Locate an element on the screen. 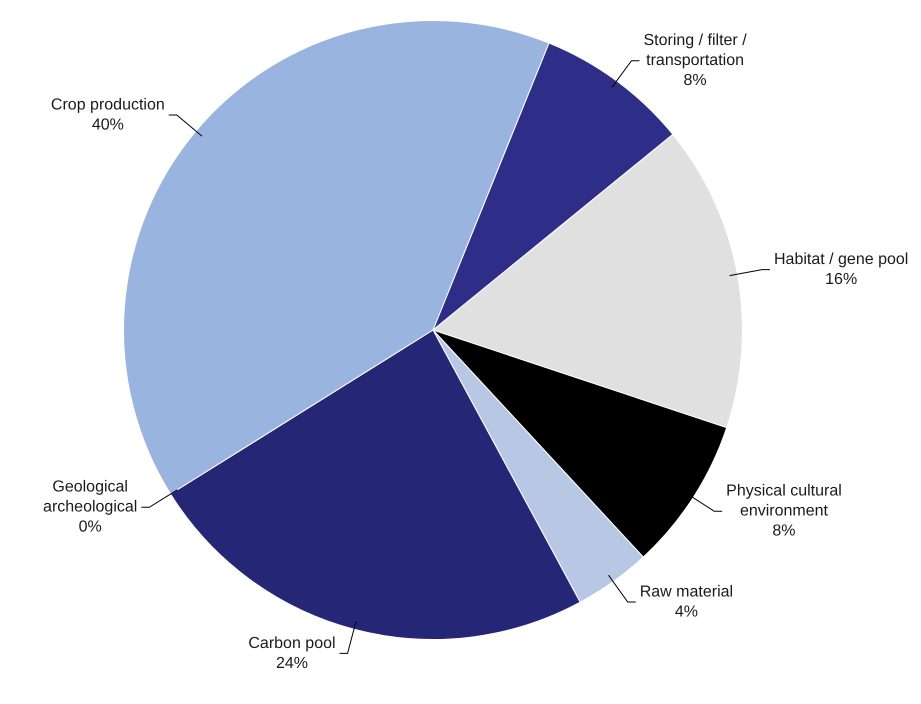  slice-label: Habitat / gene pool is located at coordinates (841, 259).